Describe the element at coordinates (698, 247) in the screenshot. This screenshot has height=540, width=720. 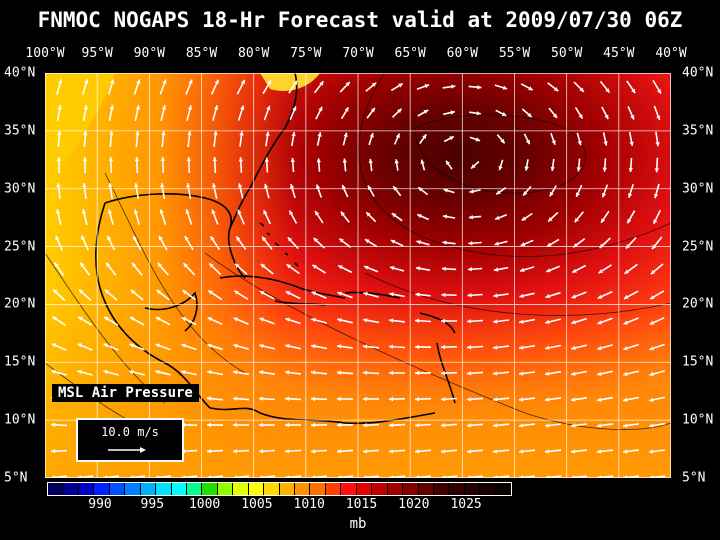
I see `latitude-label-right: 25°N` at that location.